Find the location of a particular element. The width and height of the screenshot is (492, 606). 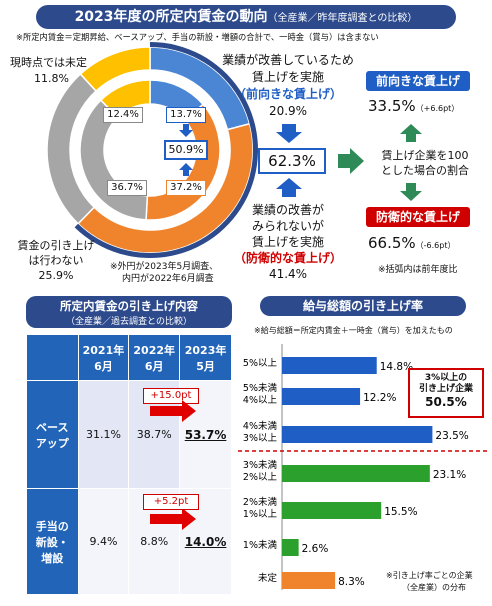

bar-footnote-1: ※引き上げ率ごとの企業 is located at coordinates (429, 575).